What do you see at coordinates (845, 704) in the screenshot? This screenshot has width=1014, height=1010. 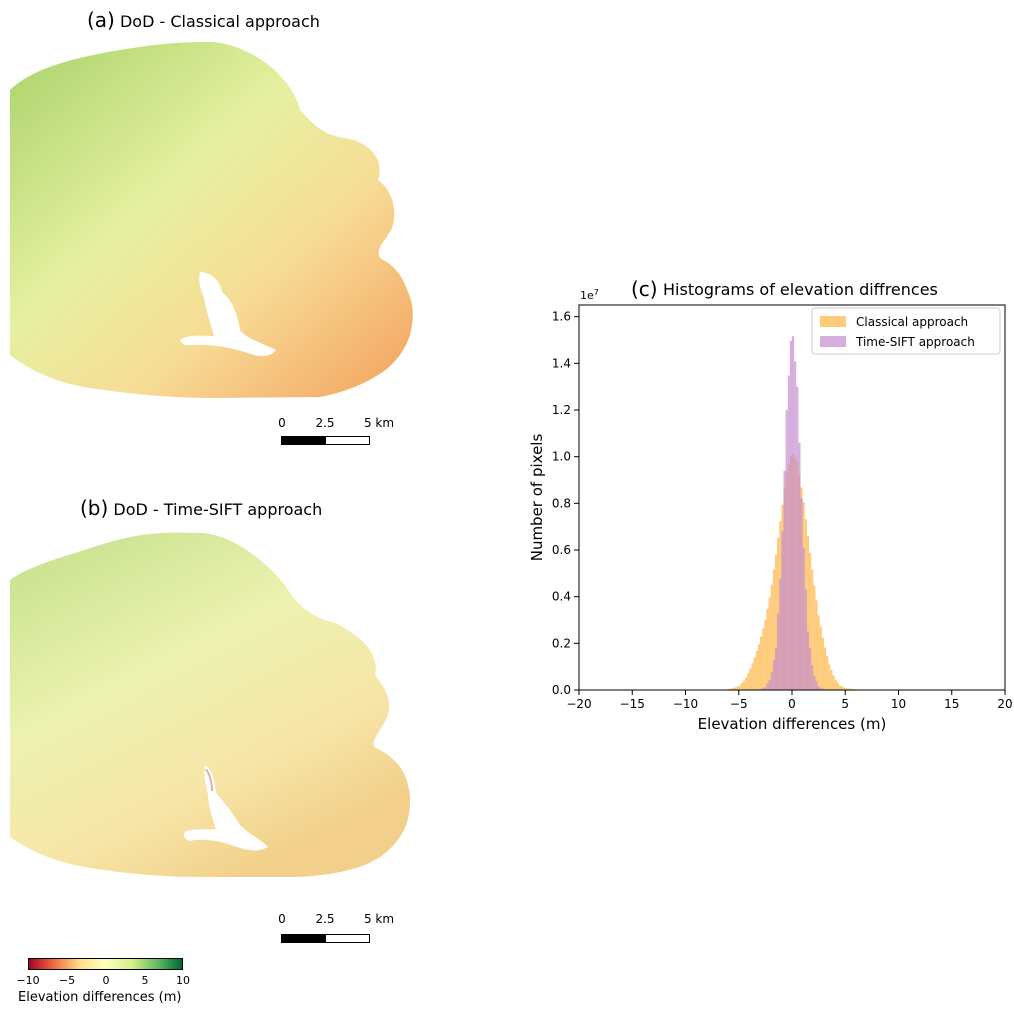 I see `x-tick-label: 5` at bounding box center [845, 704].